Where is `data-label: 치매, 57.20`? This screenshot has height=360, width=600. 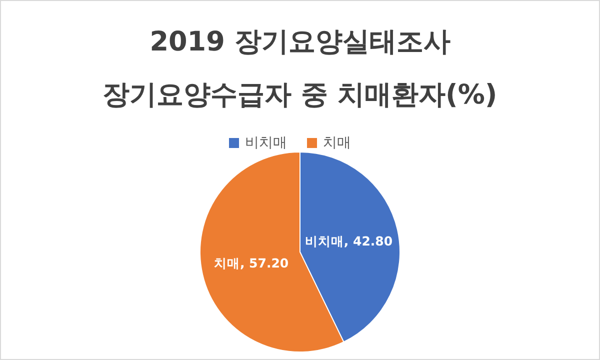 data-label: 치매, 57.20 is located at coordinates (251, 263).